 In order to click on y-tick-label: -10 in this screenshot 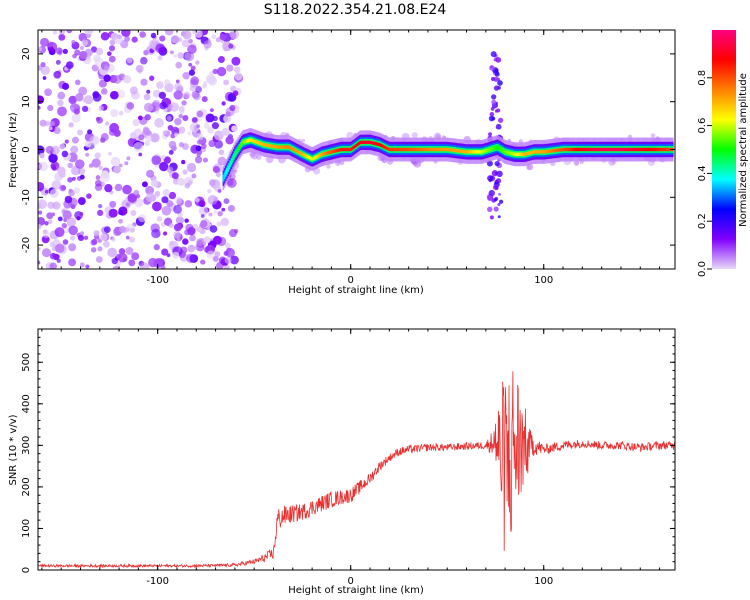, I will do `click(26, 197)`.